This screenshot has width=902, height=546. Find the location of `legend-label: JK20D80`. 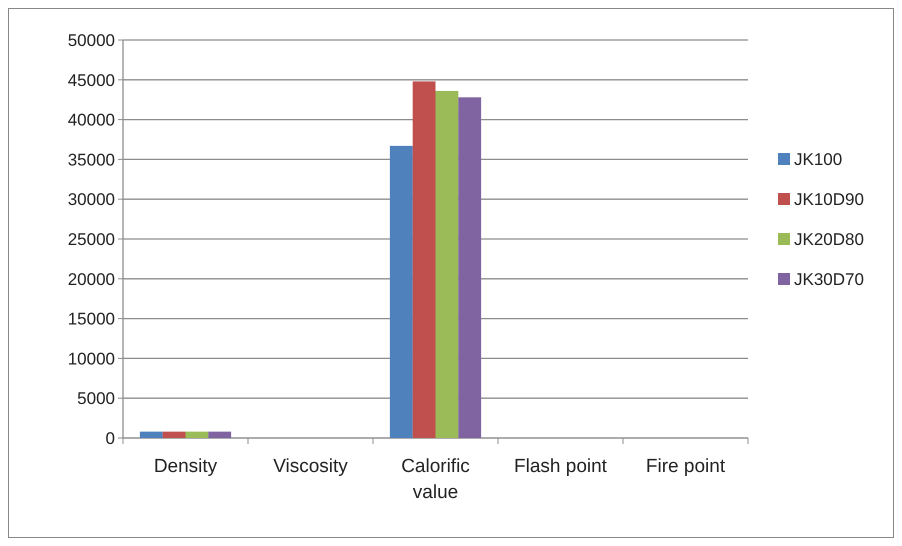

legend-label: JK20D80 is located at coordinates (829, 239).